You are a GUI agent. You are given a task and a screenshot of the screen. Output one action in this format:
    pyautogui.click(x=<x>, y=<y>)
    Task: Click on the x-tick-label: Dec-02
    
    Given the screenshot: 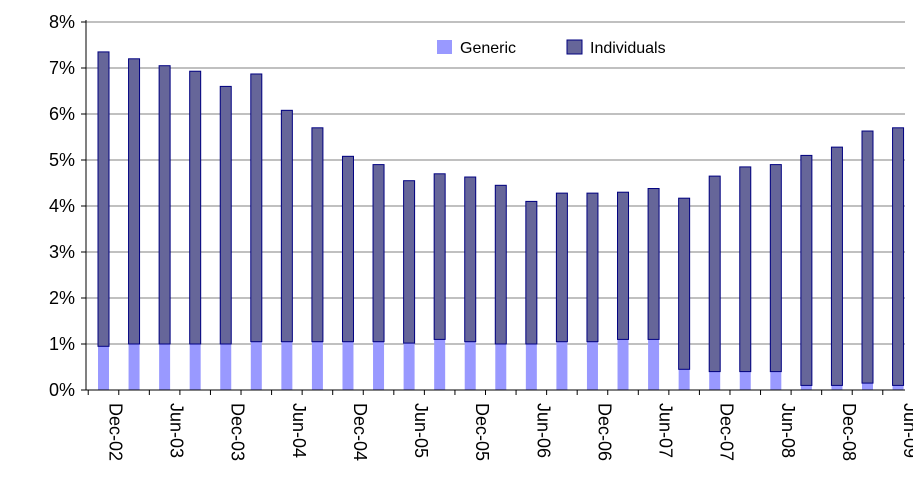 What is the action you would take?
    pyautogui.click(x=116, y=432)
    